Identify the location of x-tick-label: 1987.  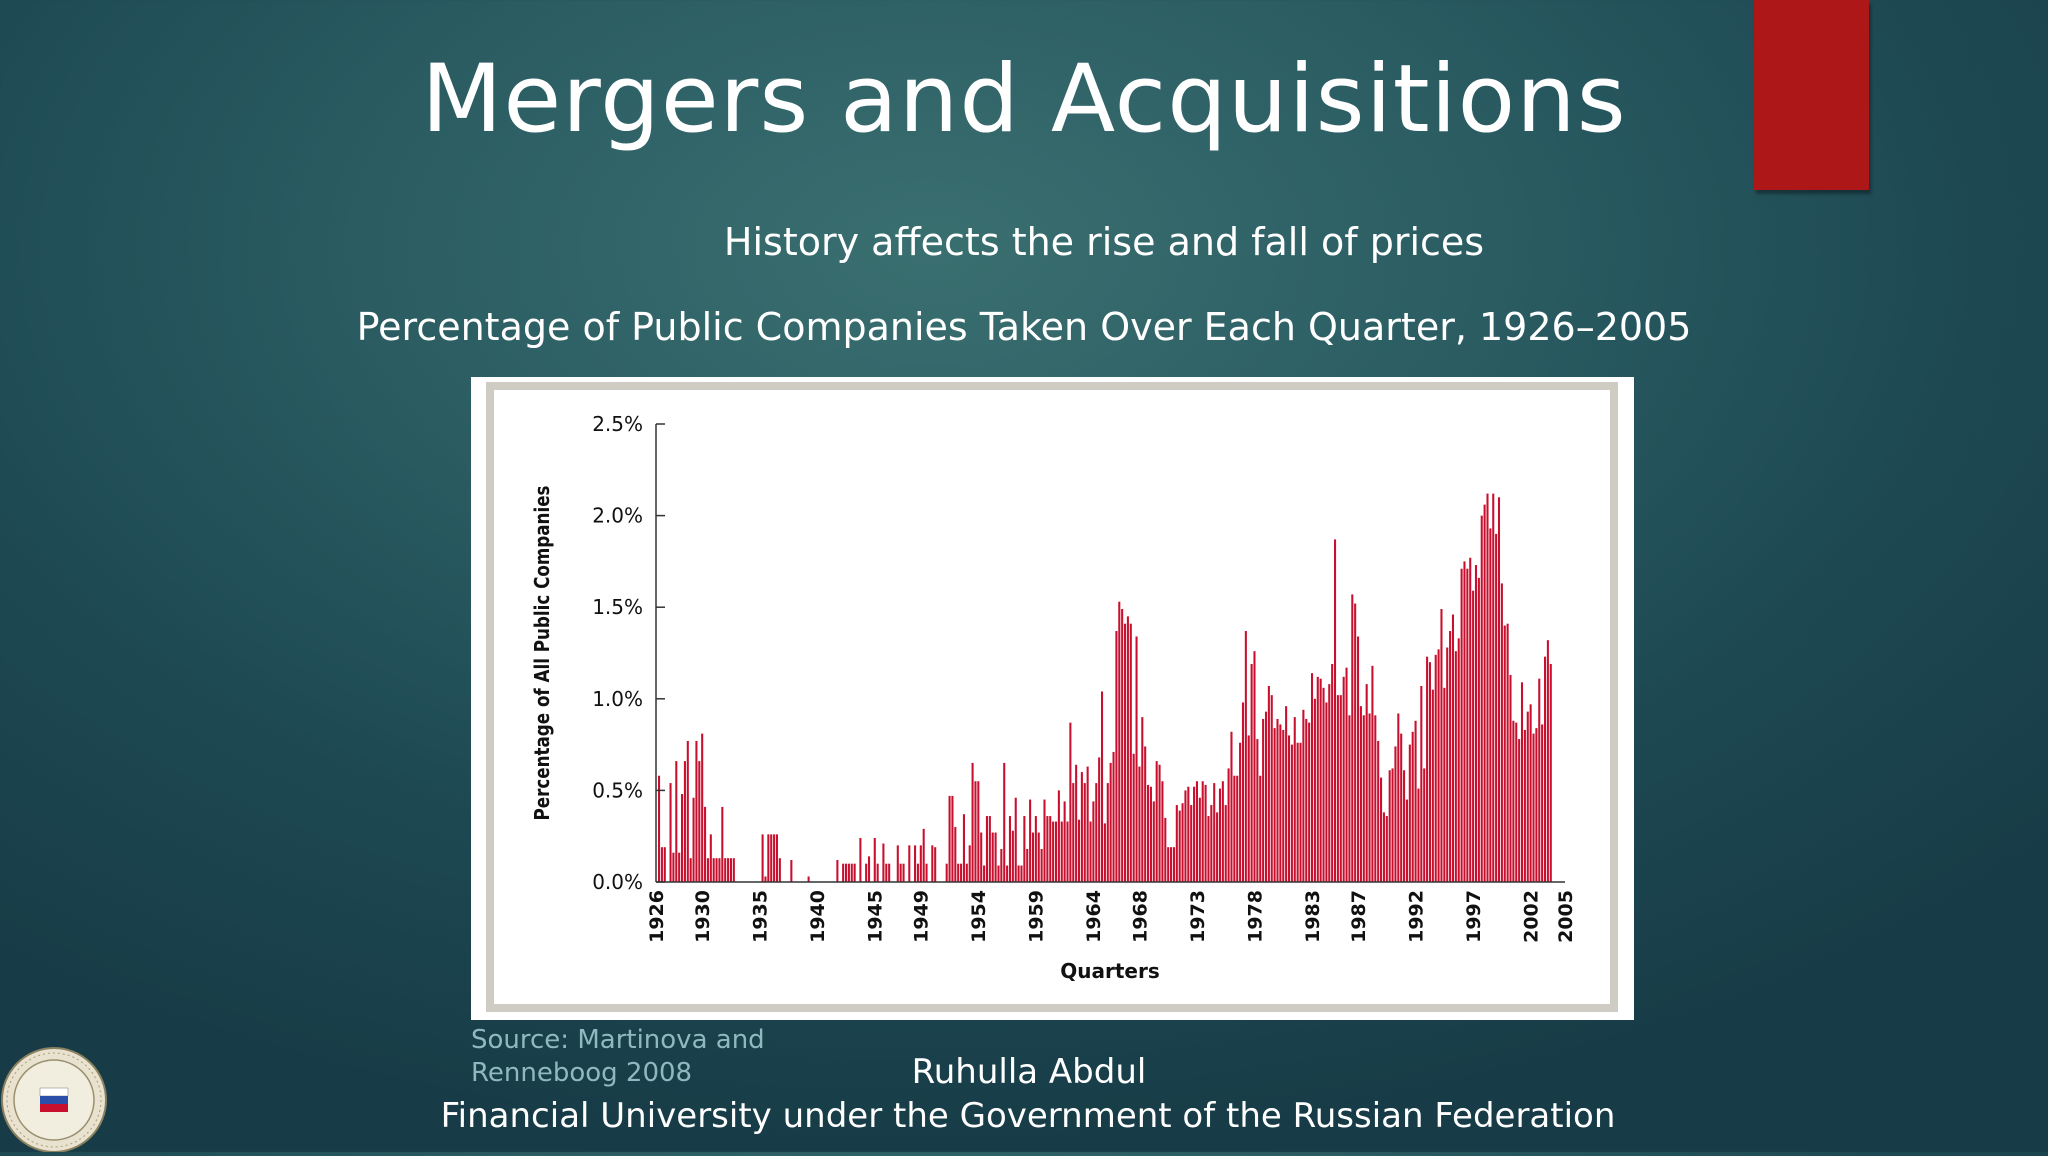
(1359, 916).